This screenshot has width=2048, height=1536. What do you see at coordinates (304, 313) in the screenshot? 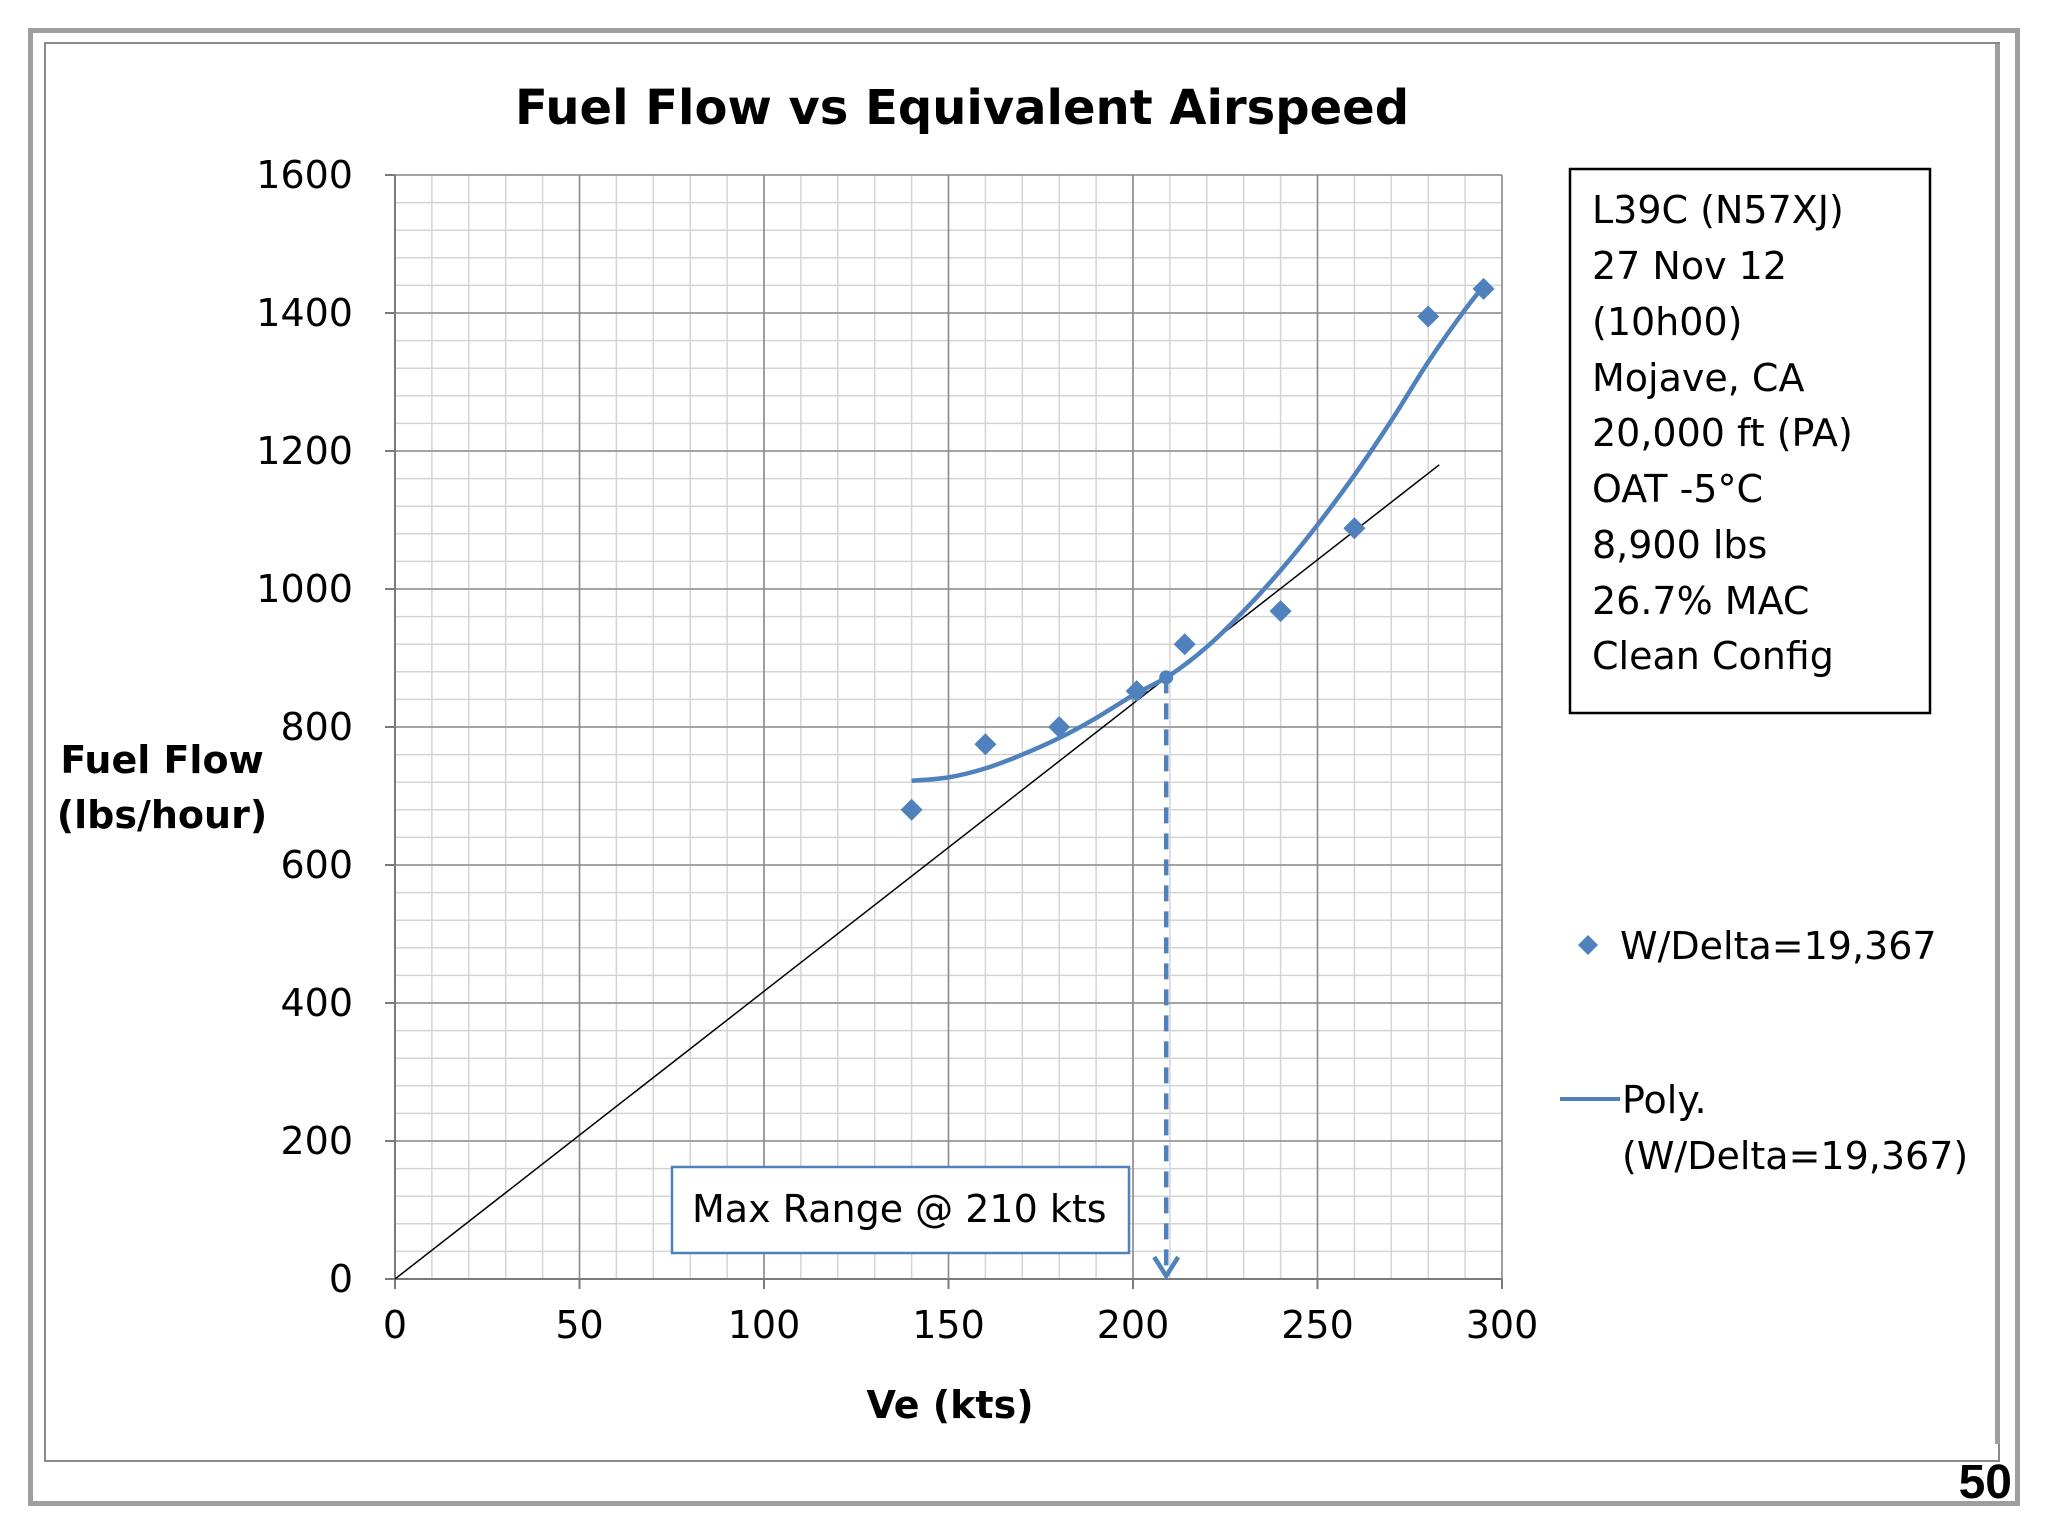
I see `y-tick-label: 1400` at bounding box center [304, 313].